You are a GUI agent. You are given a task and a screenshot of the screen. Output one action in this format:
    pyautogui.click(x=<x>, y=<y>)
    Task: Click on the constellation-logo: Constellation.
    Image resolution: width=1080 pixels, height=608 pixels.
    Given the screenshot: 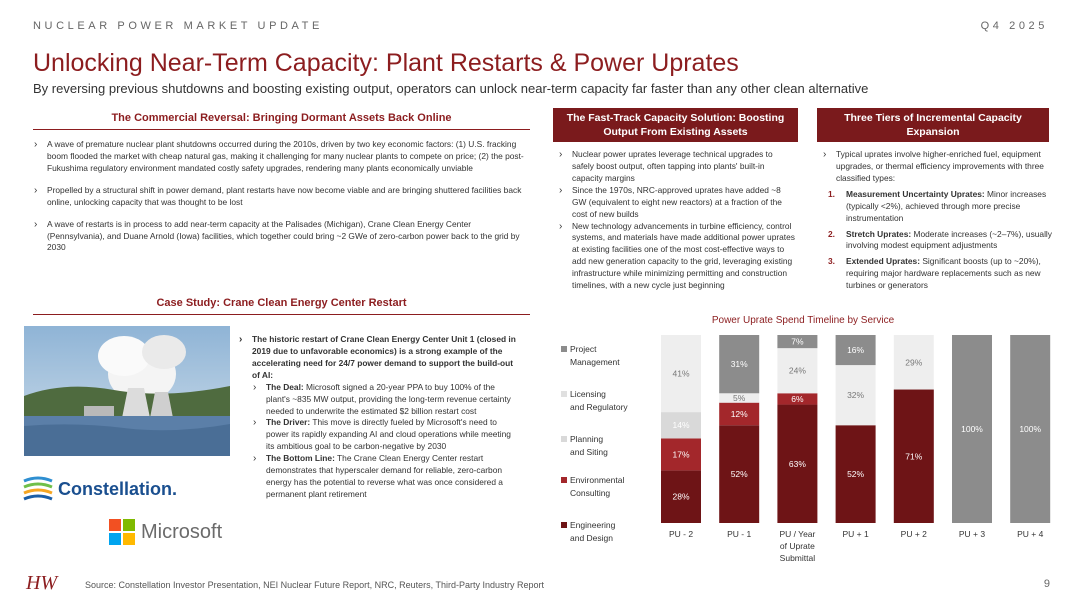 What is the action you would take?
    pyautogui.click(x=127, y=489)
    